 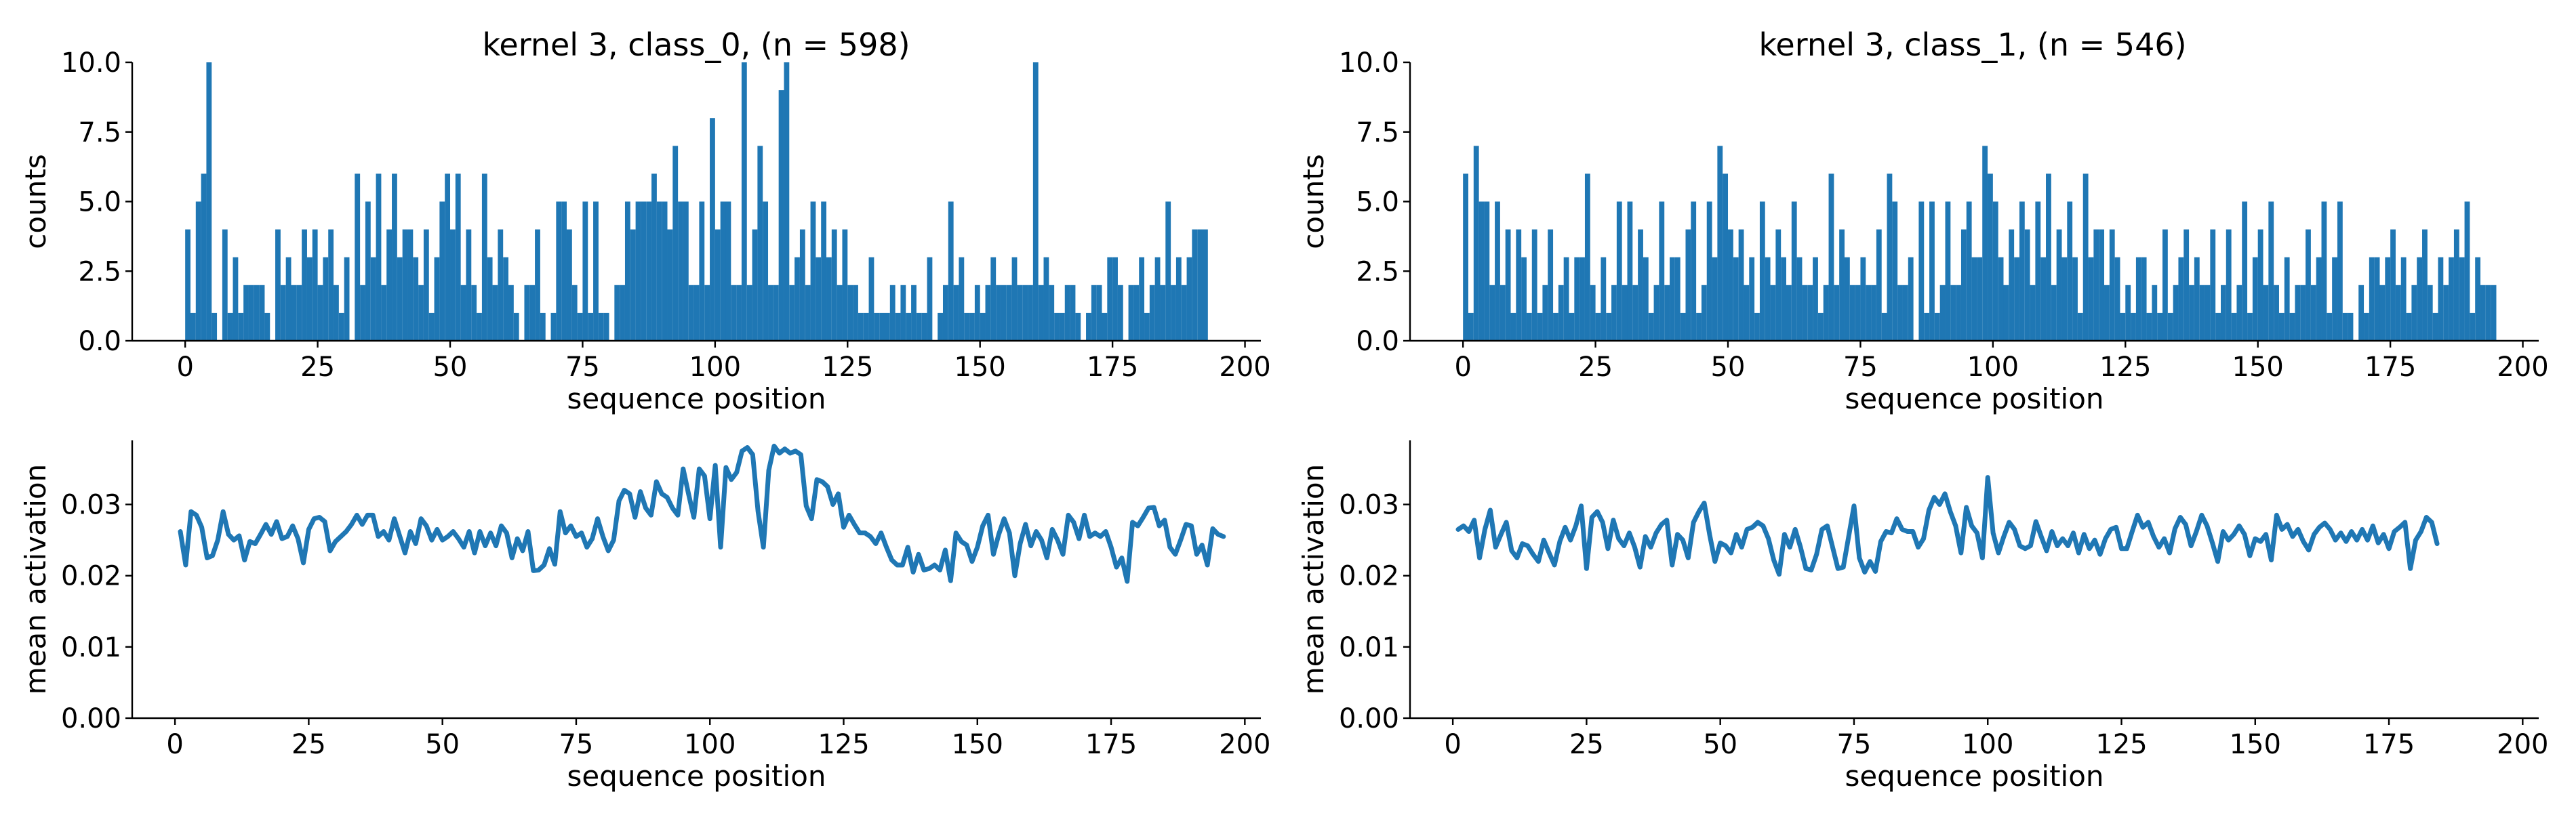 I want to click on y-tick-label: 0.00, so click(x=1369, y=718).